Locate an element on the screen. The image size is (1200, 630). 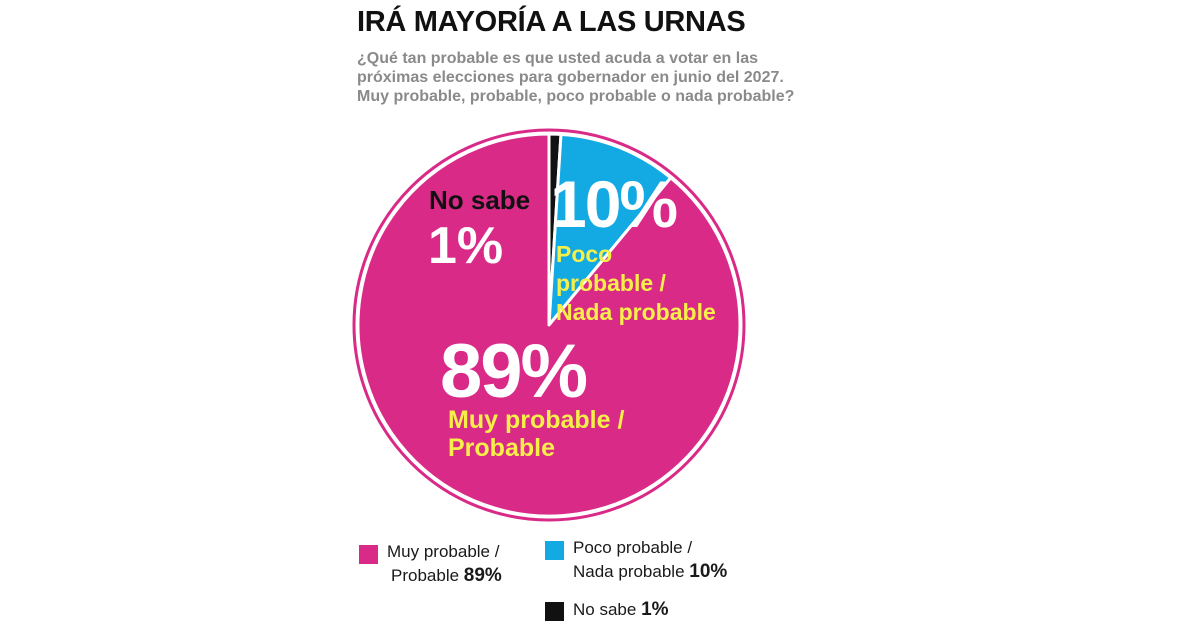
label-muy-probable-line-1: Muy probable / is located at coordinates (536, 420).